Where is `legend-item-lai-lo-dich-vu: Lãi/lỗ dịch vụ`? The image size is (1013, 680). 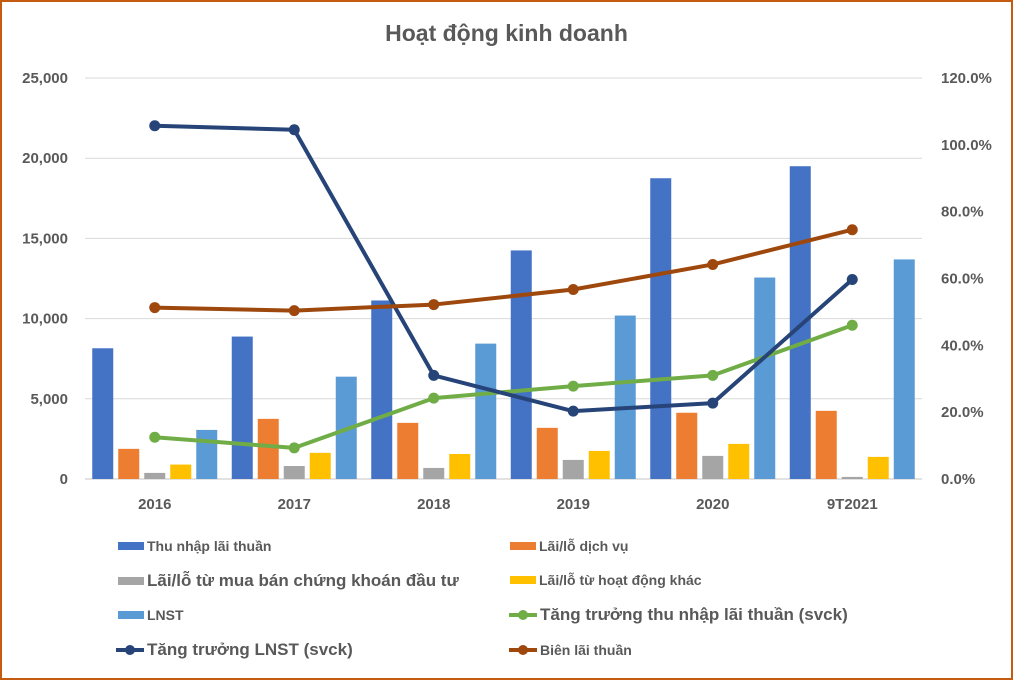 legend-item-lai-lo-dich-vu: Lãi/lỗ dịch vụ is located at coordinates (569, 546).